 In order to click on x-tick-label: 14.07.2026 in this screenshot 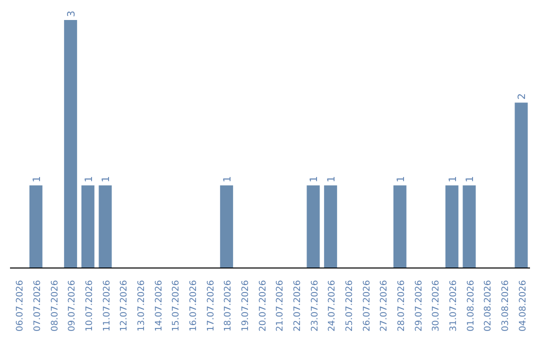, I will do `click(159, 306)`.